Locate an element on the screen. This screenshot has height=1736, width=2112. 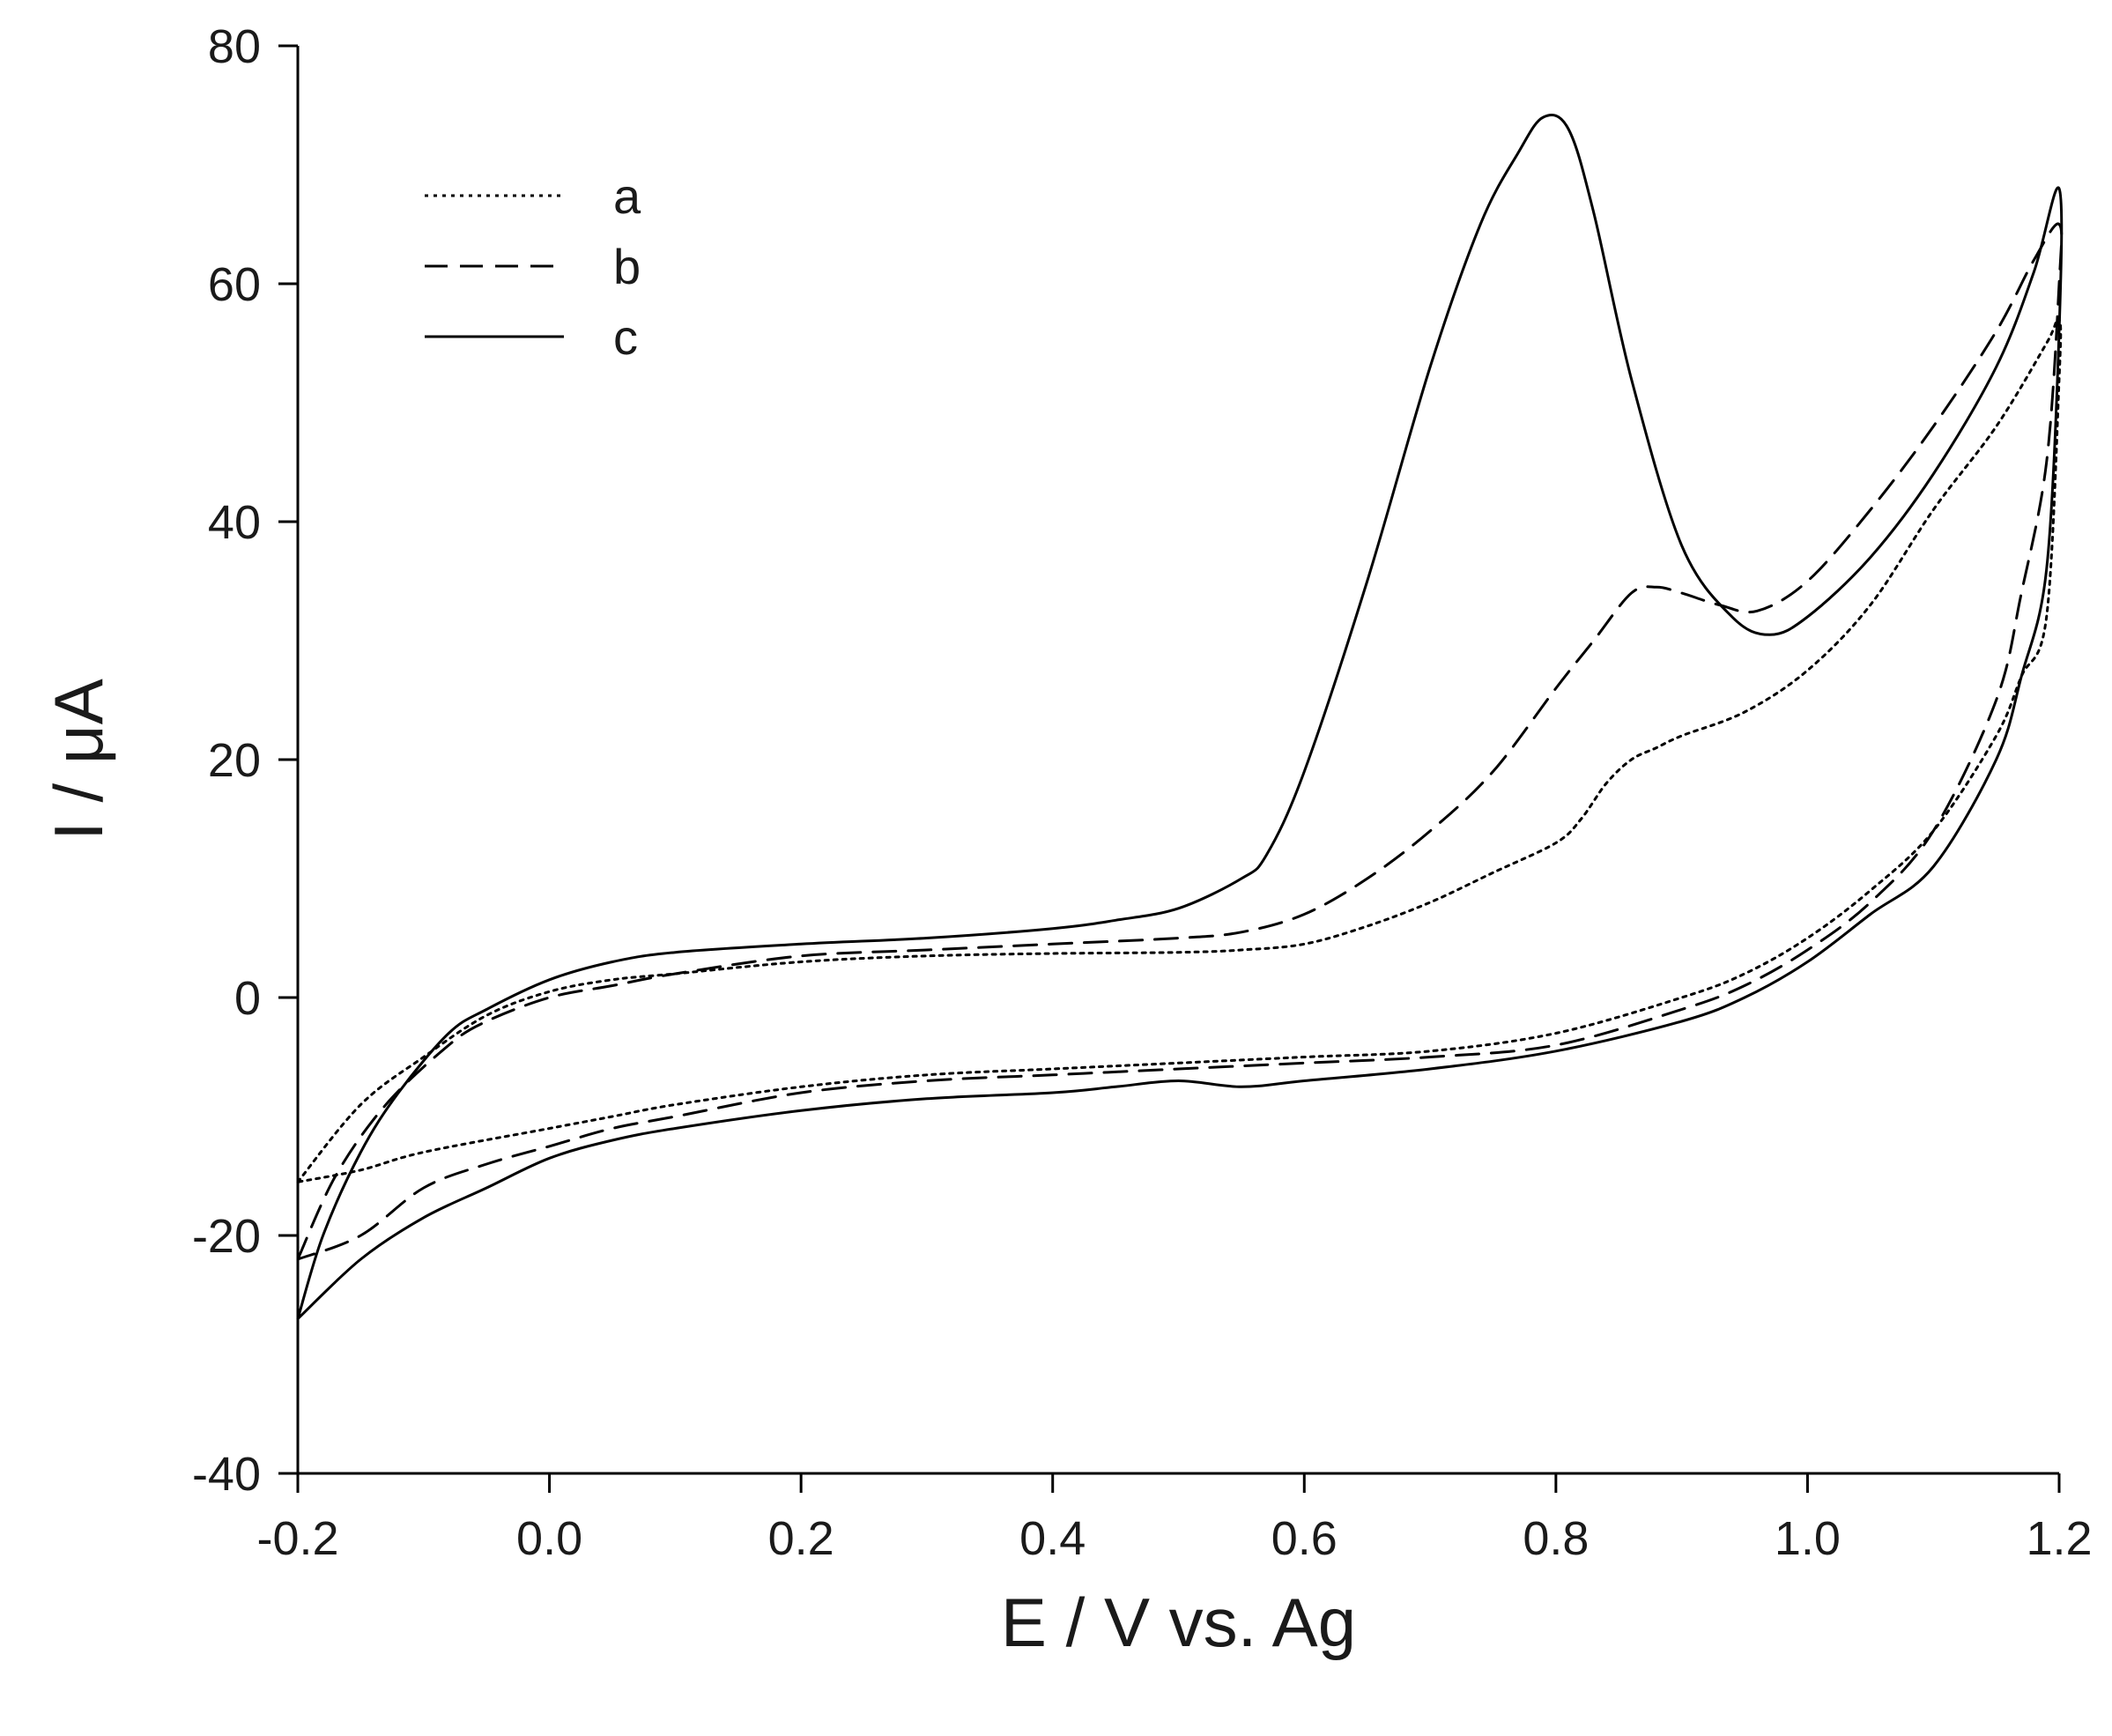
x-tick-label: -0.2 is located at coordinates (297, 1538).